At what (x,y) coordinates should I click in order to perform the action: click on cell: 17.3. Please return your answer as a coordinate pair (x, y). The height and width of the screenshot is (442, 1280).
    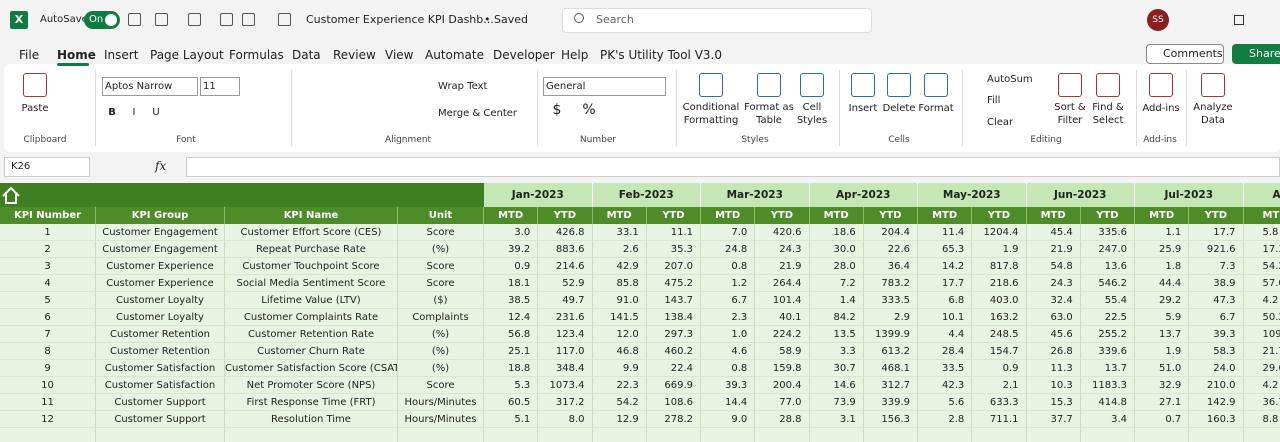
    Looking at the image, I should click on (1261, 249).